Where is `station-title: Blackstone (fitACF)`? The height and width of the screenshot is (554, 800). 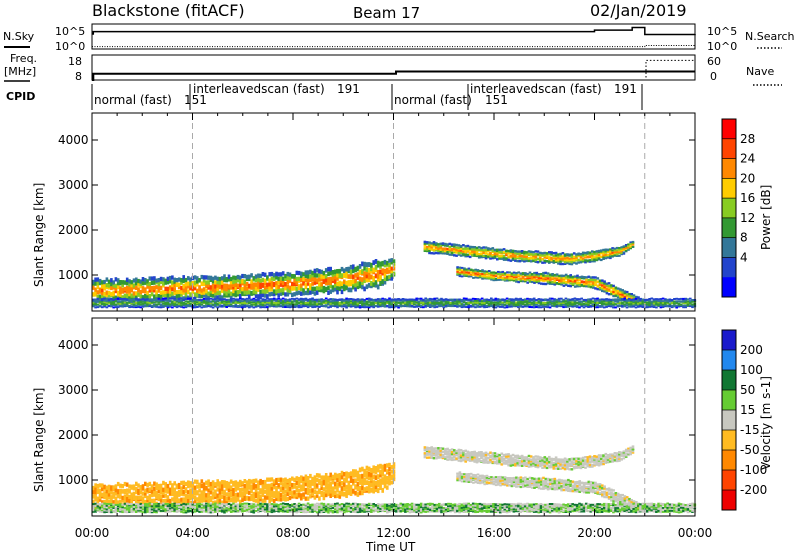
station-title: Blackstone (fitACF) is located at coordinates (168, 10).